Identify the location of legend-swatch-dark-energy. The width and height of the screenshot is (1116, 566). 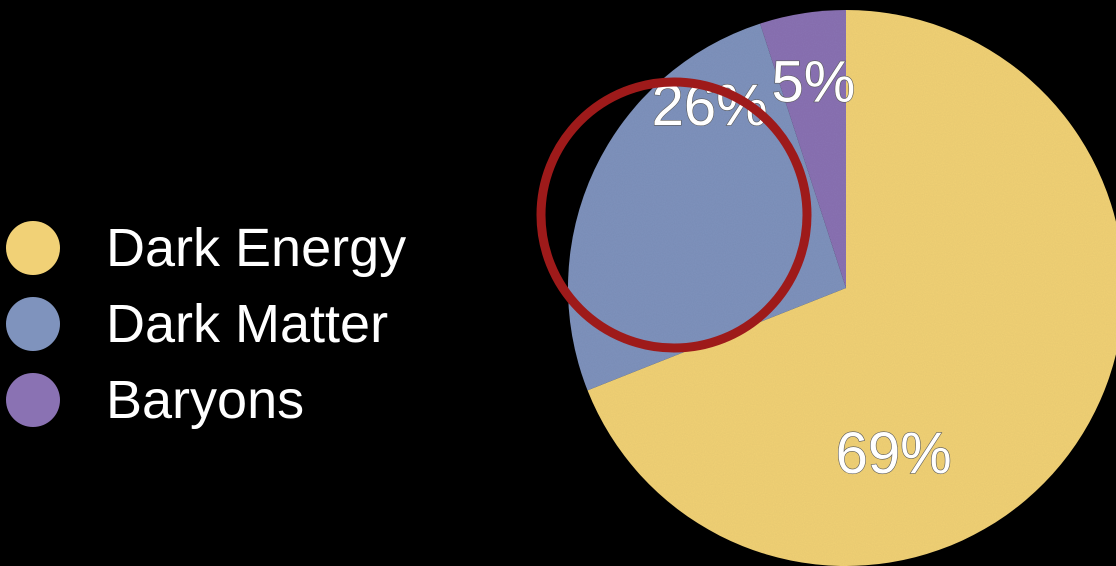
(33, 248).